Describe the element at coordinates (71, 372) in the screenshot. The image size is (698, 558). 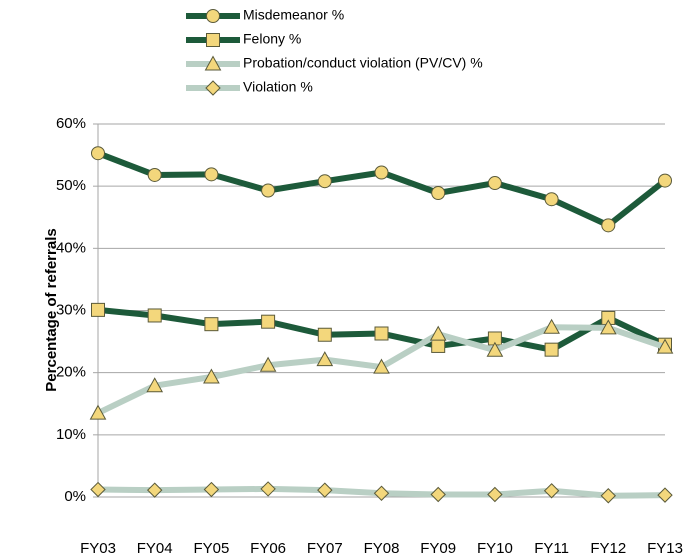
I see `y-tick-label: 20%` at that location.